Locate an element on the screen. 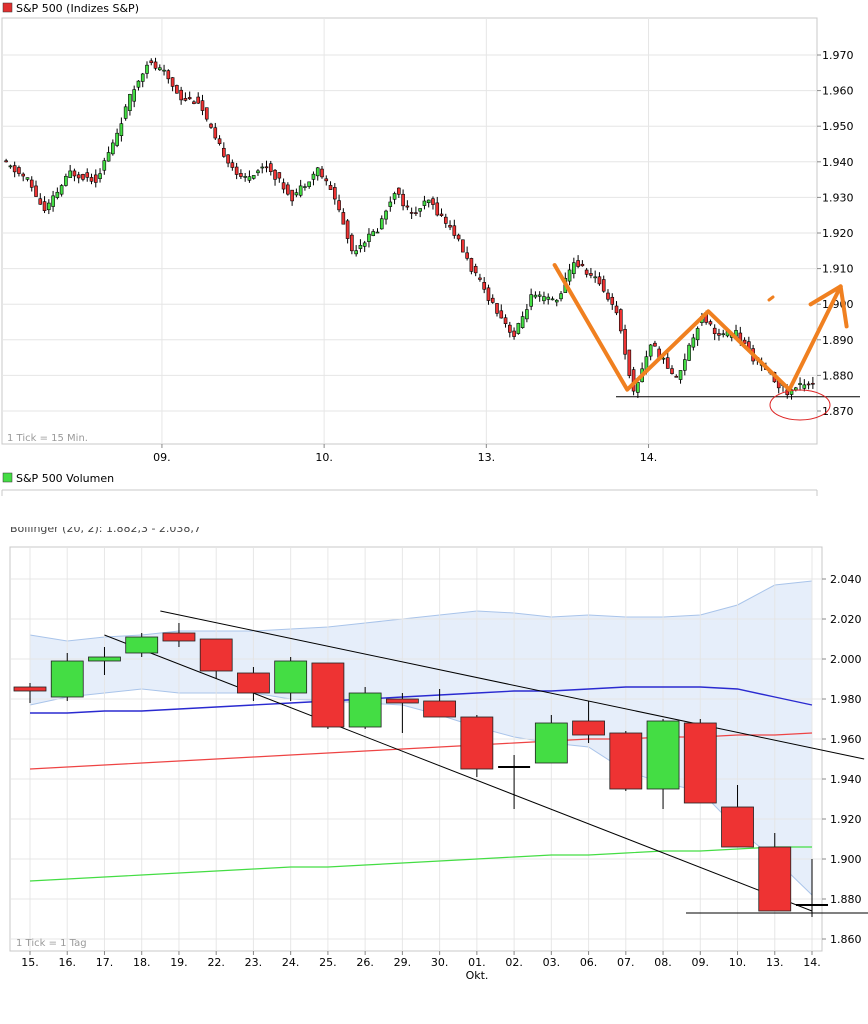  daily-x-tick-label: 22. is located at coordinates (216, 962).